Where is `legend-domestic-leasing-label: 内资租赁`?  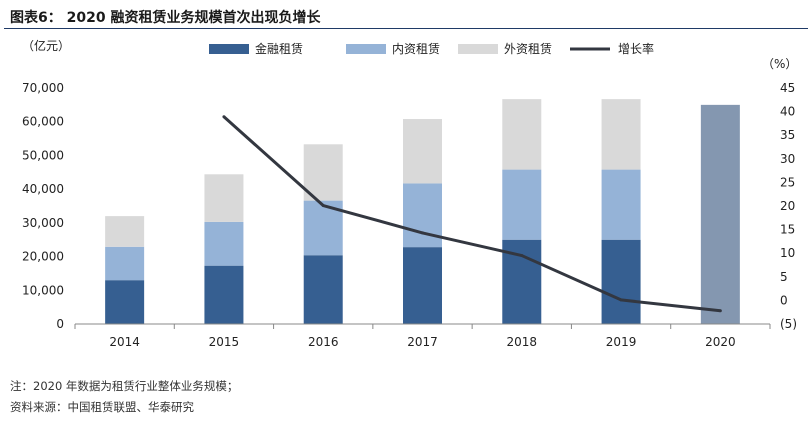
legend-domestic-leasing-label: 内资租赁 is located at coordinates (416, 49).